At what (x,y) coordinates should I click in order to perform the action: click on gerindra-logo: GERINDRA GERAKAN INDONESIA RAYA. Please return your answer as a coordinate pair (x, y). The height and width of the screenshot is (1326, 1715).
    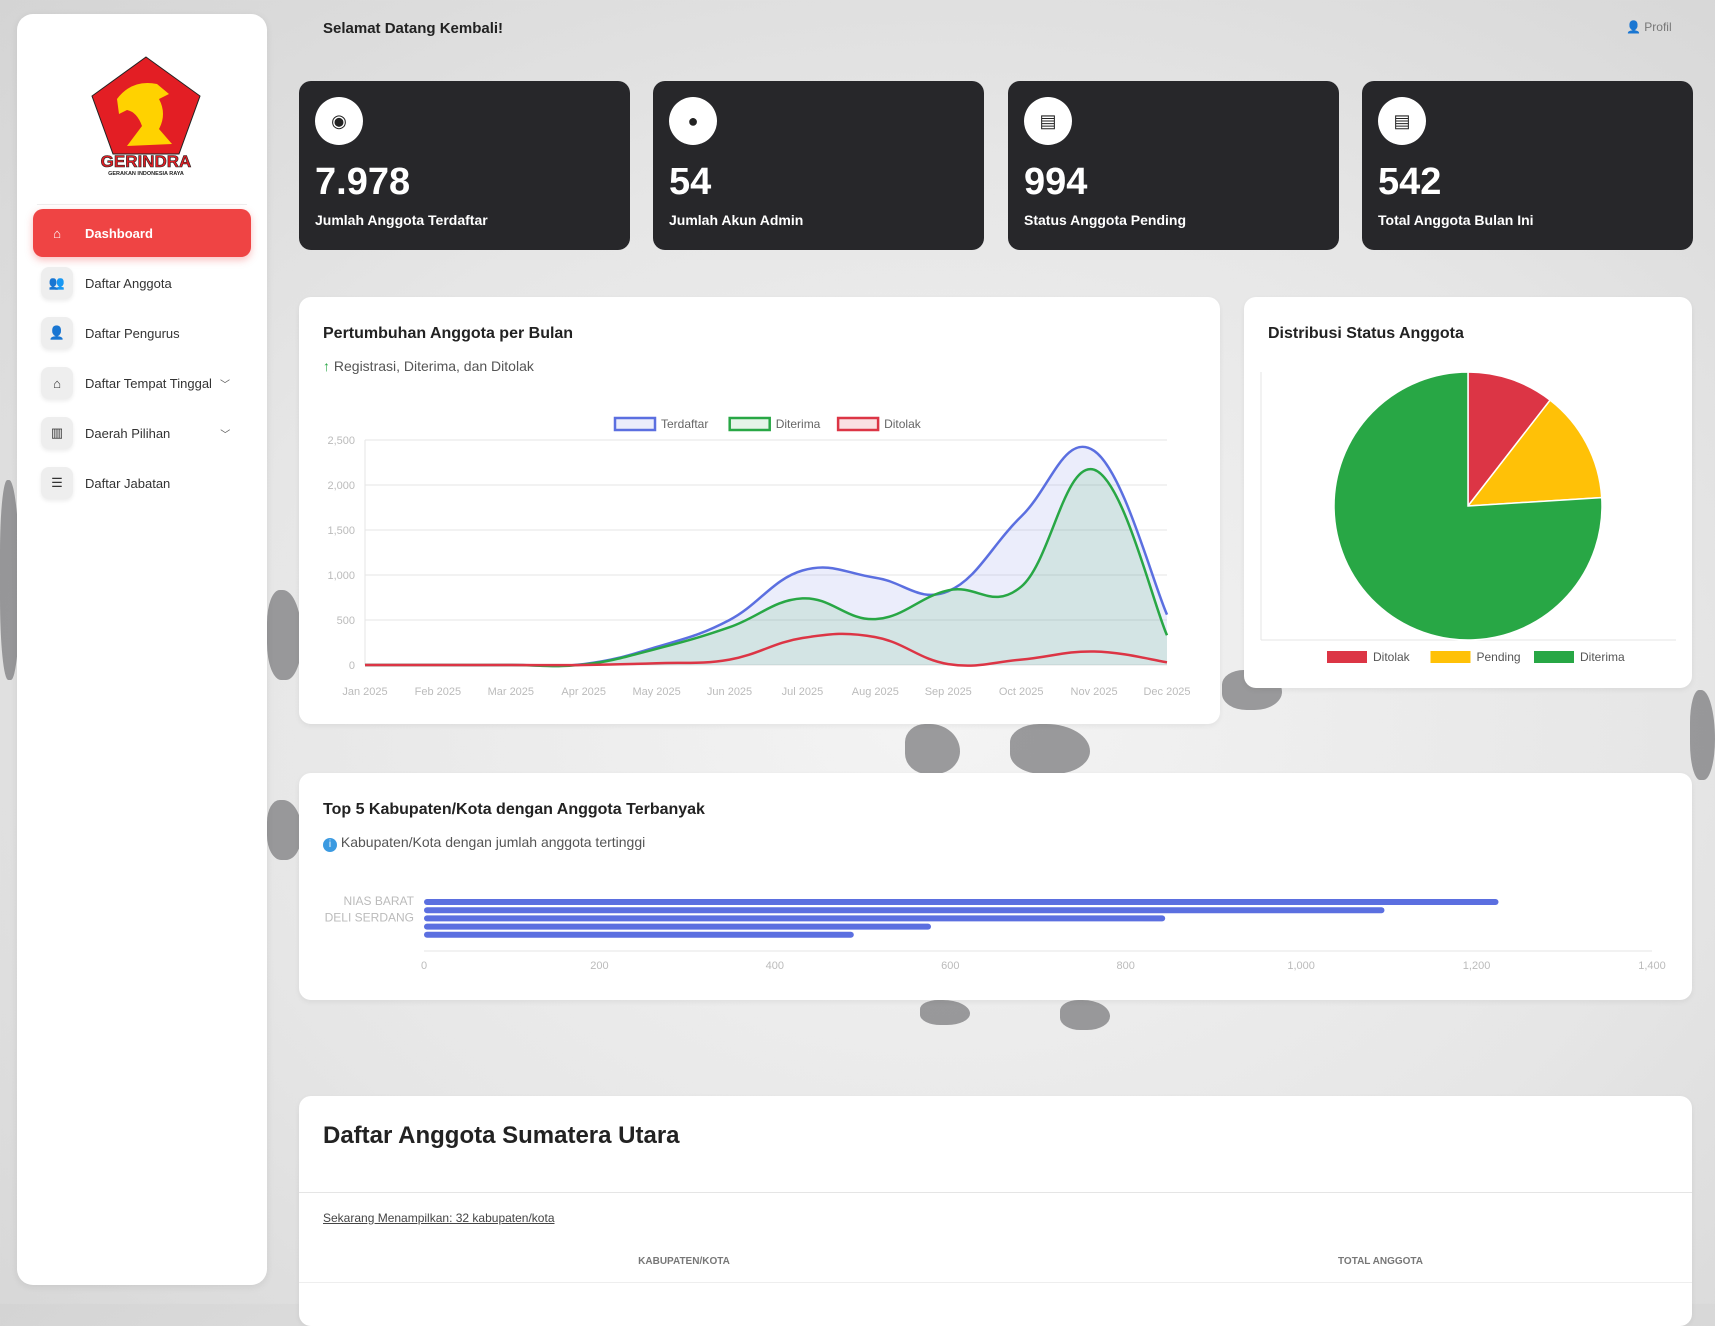
    Looking at the image, I should click on (146, 116).